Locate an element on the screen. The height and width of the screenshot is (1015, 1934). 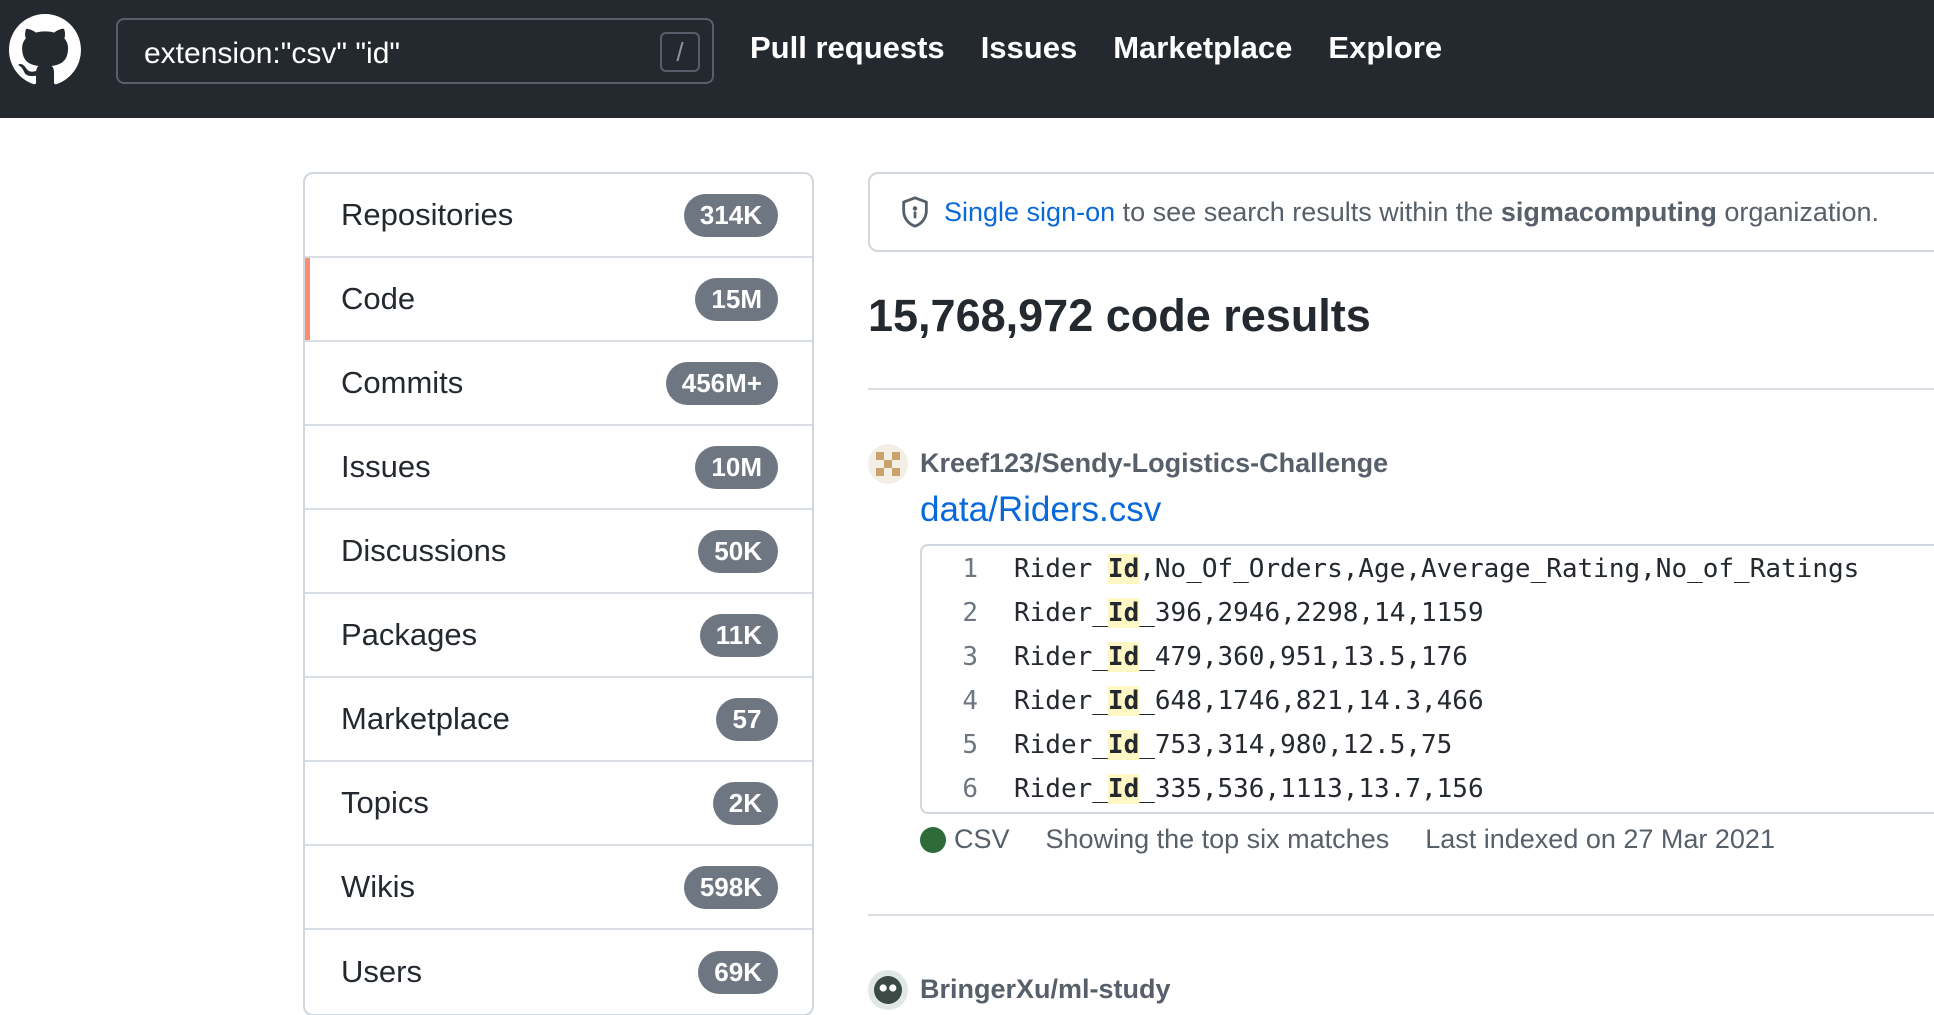
sidebar-item-wikis: Wikis 598K is located at coordinates (558, 888).